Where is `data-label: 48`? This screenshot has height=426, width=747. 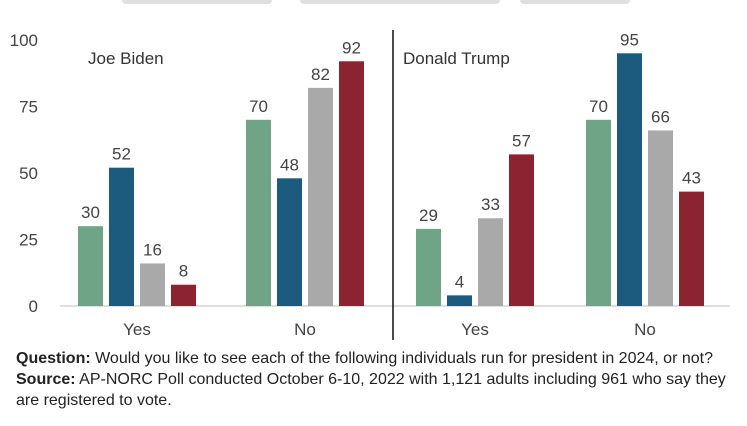
data-label: 48 is located at coordinates (289, 164).